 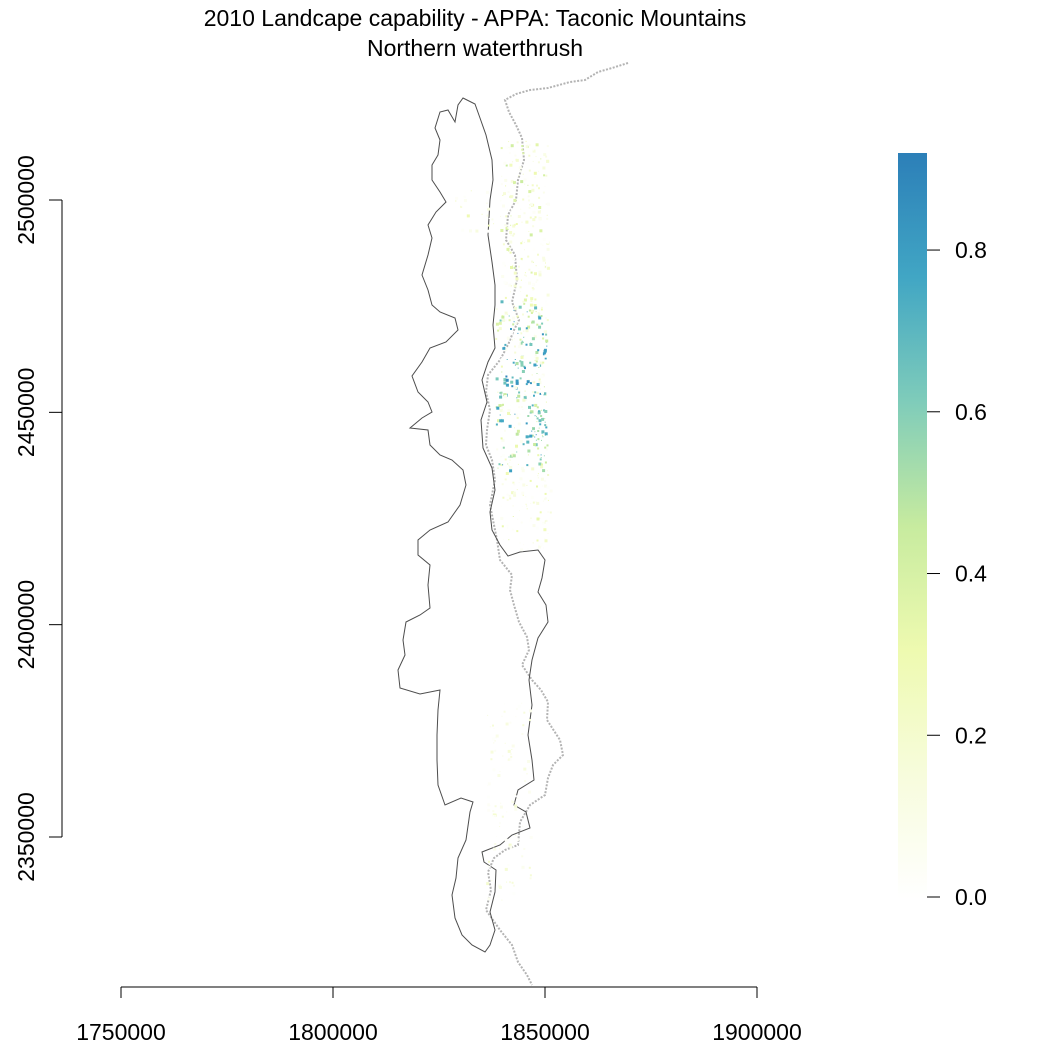 I want to click on study-area-outline, so click(x=473, y=525).